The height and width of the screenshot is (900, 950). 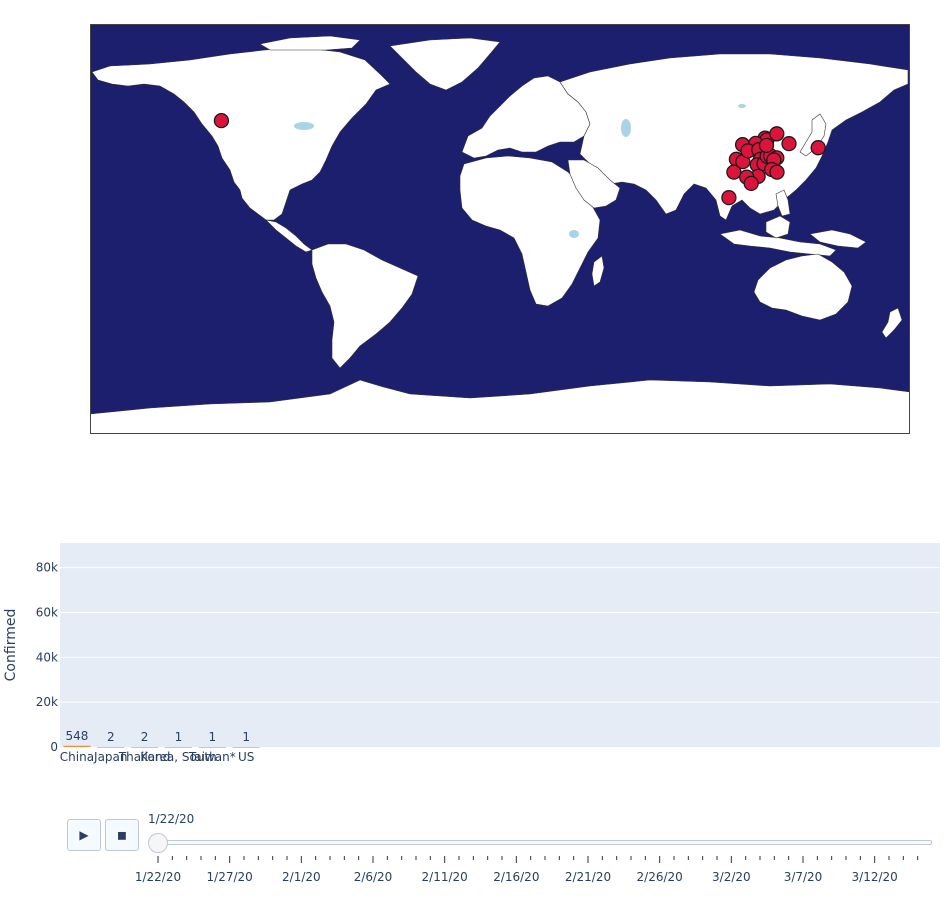 I want to click on x-tick-label: Taiwan*, so click(x=212, y=757).